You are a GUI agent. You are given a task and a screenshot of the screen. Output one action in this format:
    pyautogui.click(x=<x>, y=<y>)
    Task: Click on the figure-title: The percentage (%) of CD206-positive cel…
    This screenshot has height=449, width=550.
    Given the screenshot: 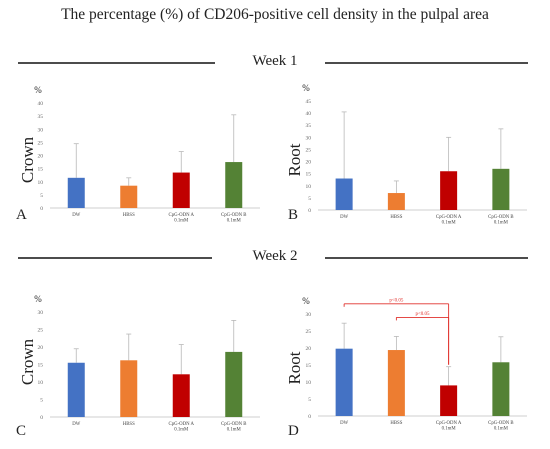 What is the action you would take?
    pyautogui.click(x=275, y=14)
    